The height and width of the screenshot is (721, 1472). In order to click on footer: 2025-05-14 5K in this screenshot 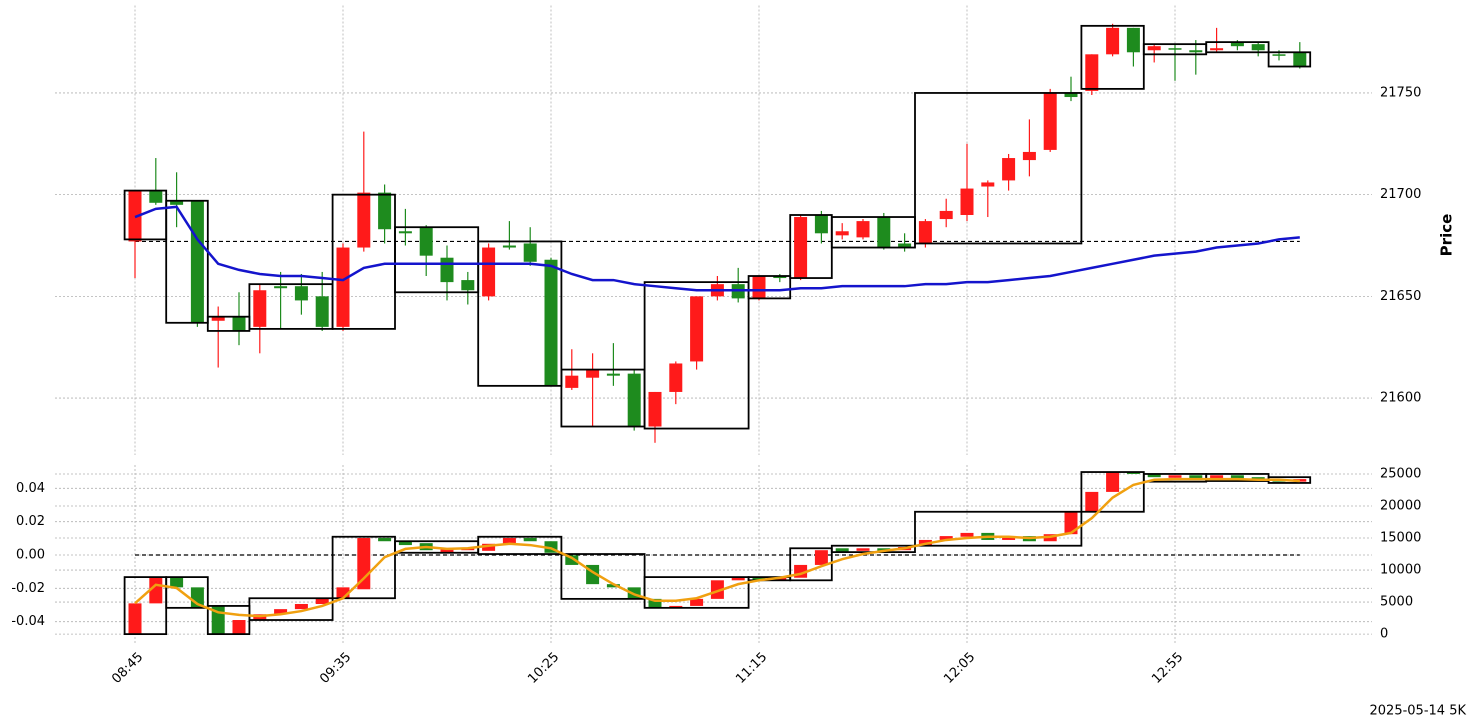, I will do `click(1418, 711)`.